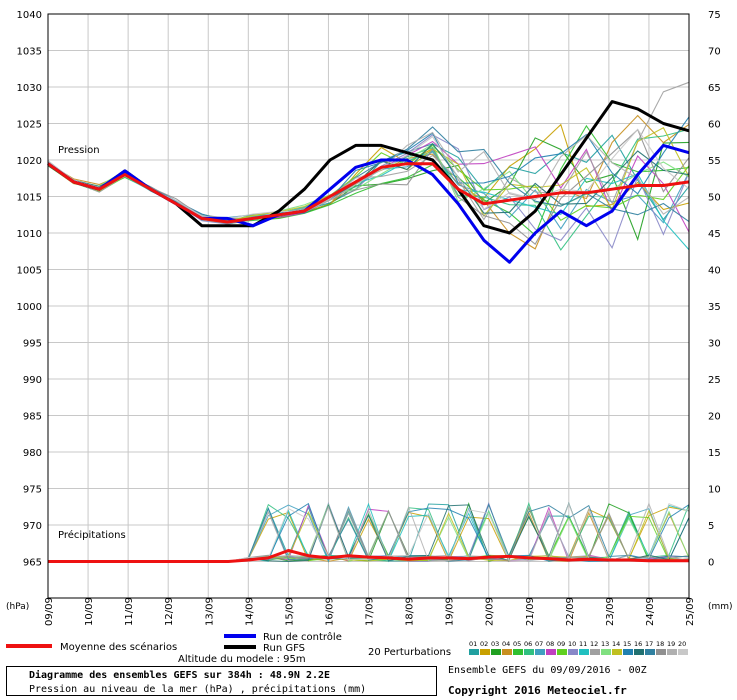 The image size is (737, 700). I want to click on perturbation-legend: 01 02 03 04 05 06 07 08 09 10 11 12 13 14 15 16 17 18 19 20, so click(578, 647).